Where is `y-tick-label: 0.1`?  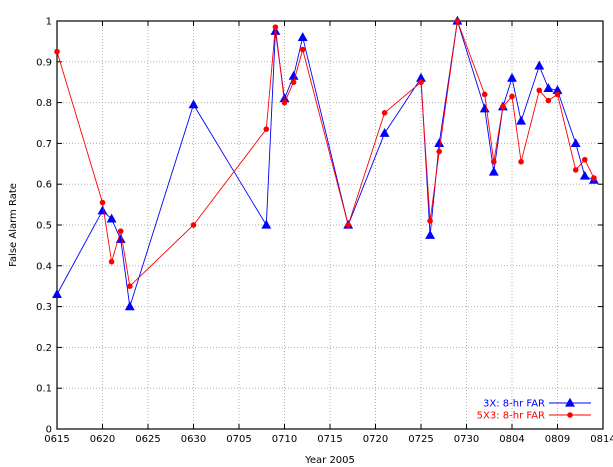 y-tick-label: 0.1 is located at coordinates (44, 389).